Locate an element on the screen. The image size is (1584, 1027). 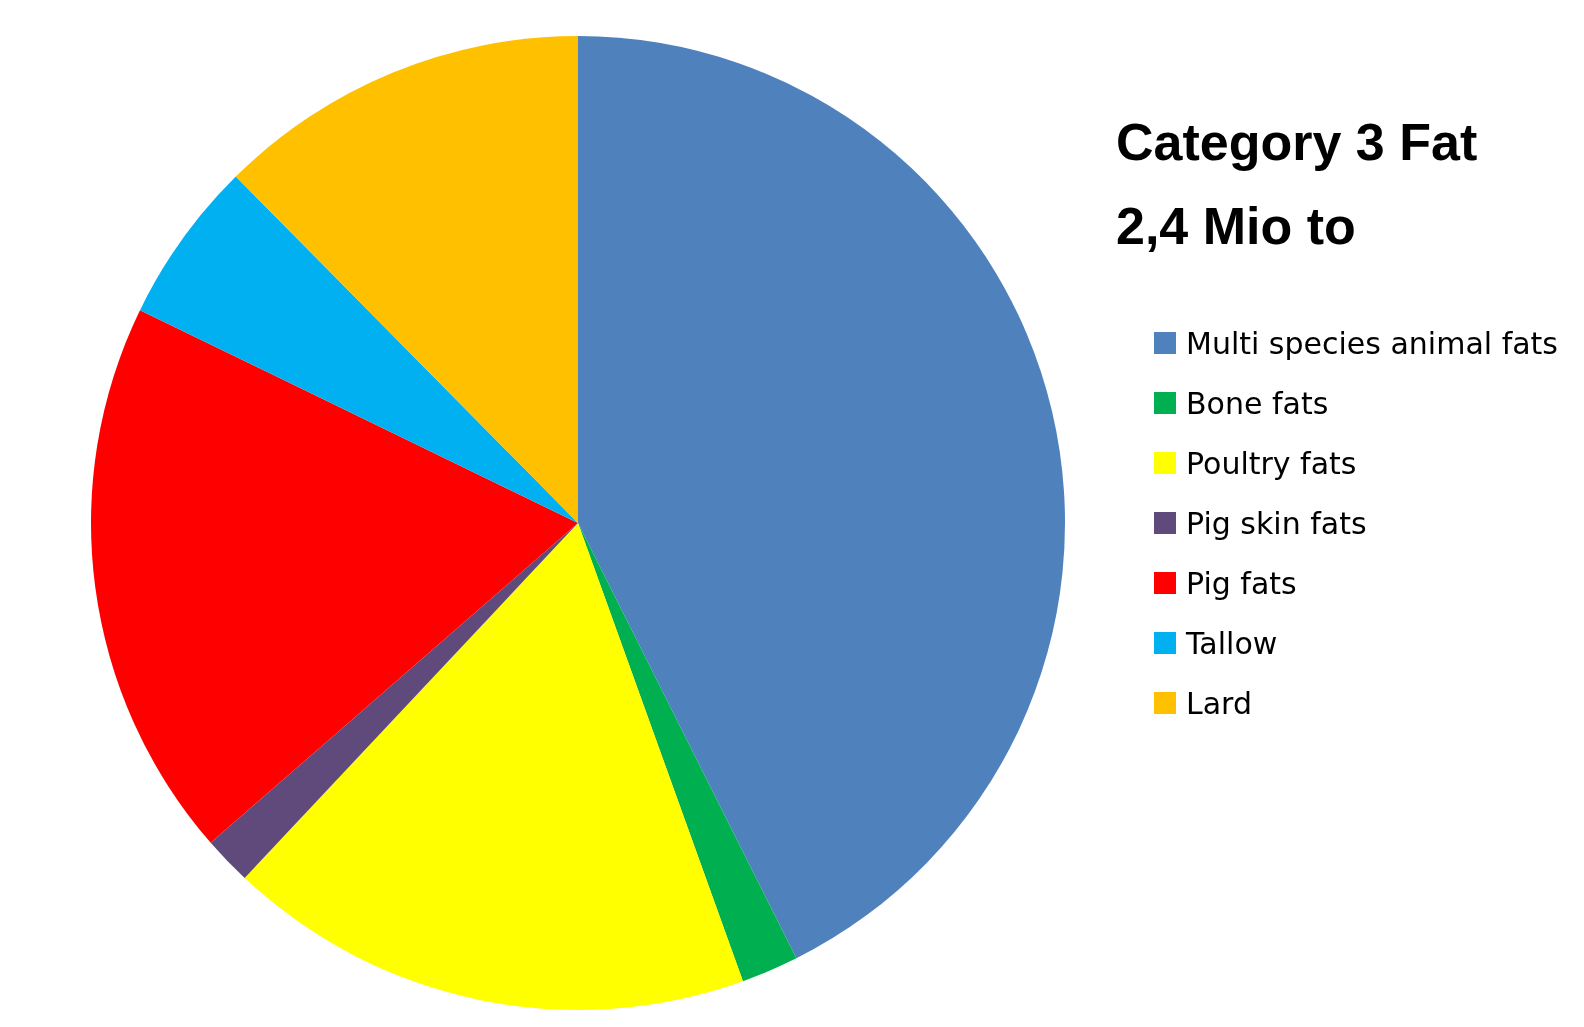
legend-label: Pig skin fats is located at coordinates (1276, 523).